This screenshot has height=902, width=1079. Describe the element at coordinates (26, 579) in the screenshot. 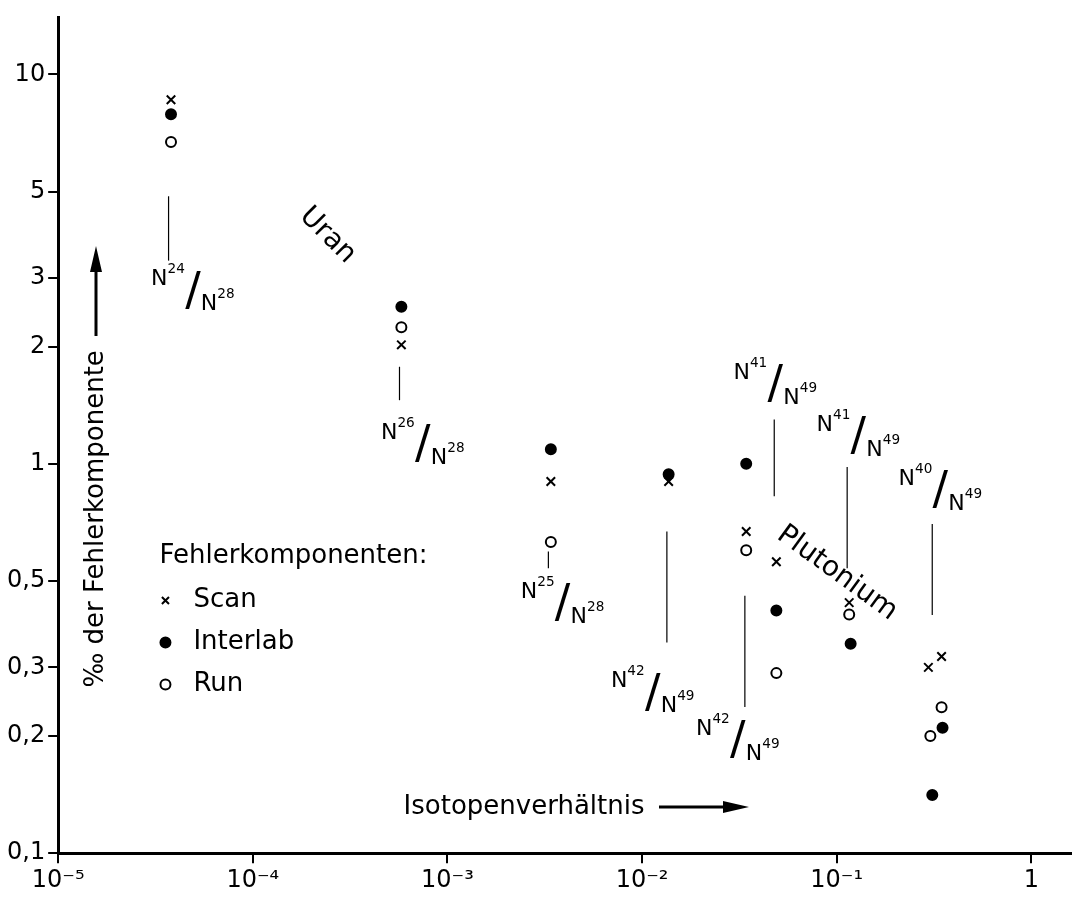

I see `y-tick-label: 0,5` at that location.